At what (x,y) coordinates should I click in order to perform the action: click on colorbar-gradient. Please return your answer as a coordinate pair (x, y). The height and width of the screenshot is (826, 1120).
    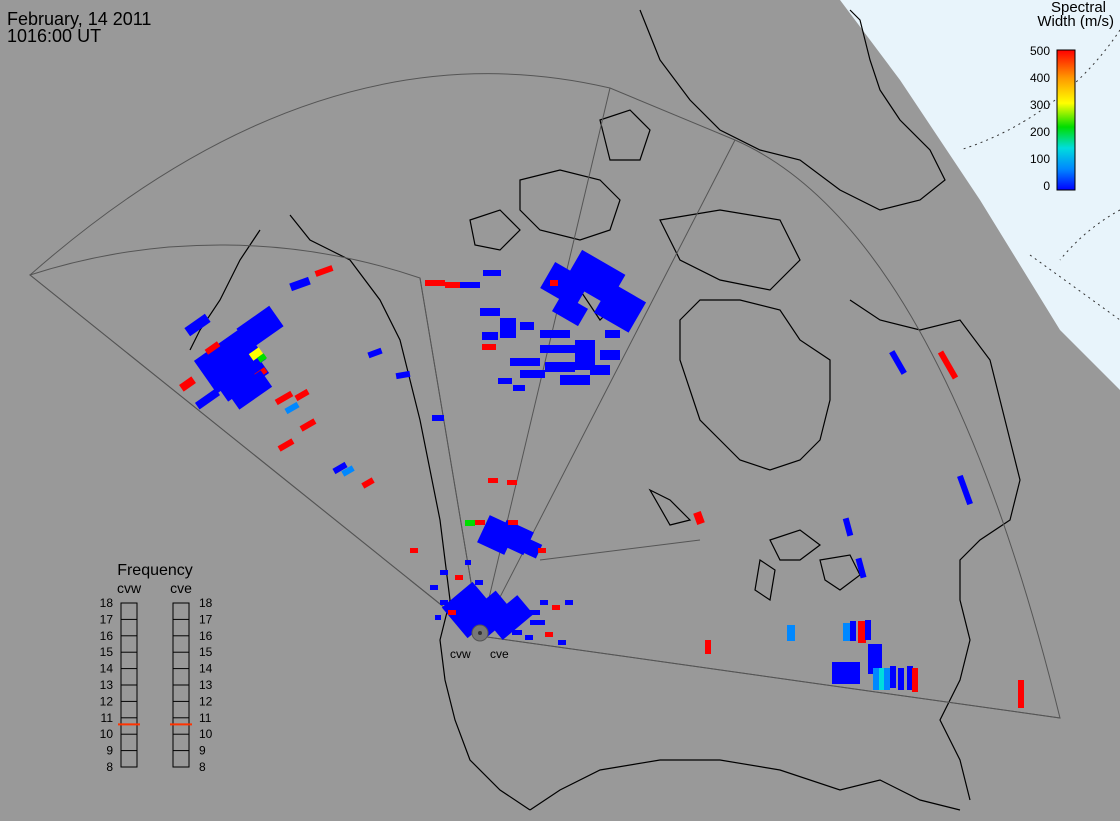
    Looking at the image, I should click on (1066, 120).